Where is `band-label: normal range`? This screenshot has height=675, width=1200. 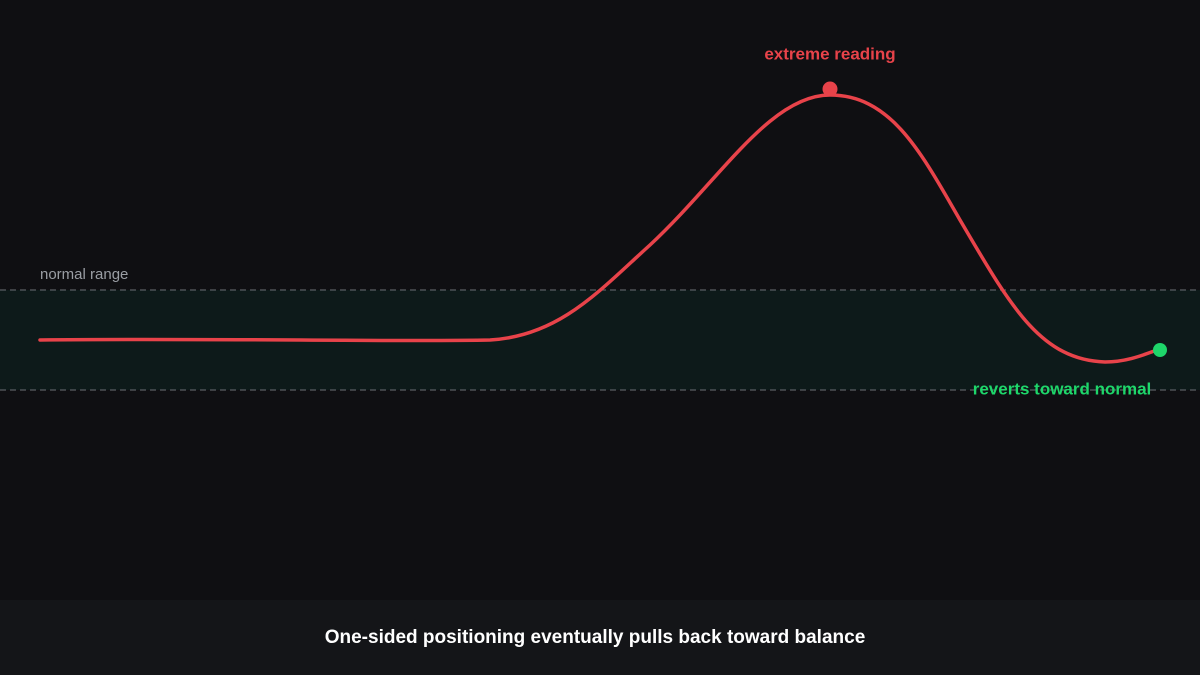 band-label: normal range is located at coordinates (84, 274).